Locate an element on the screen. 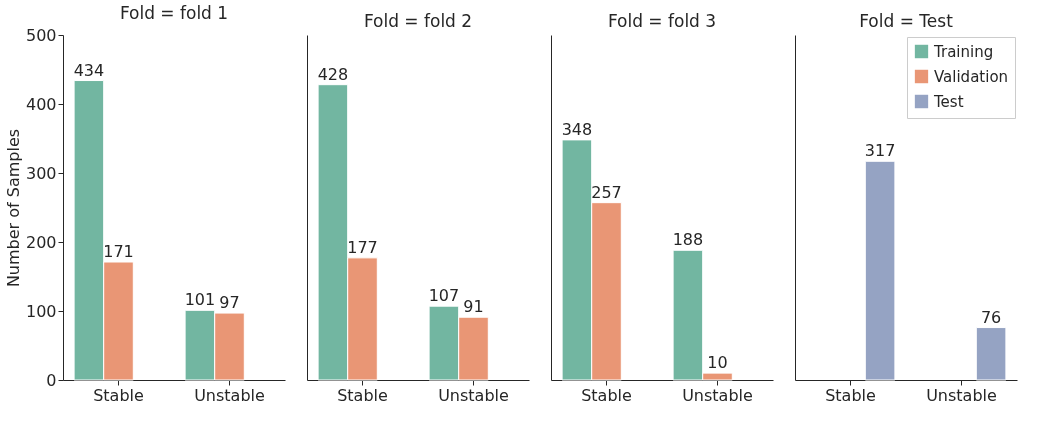 The height and width of the screenshot is (428, 1059). data-label: 348 is located at coordinates (577, 129).